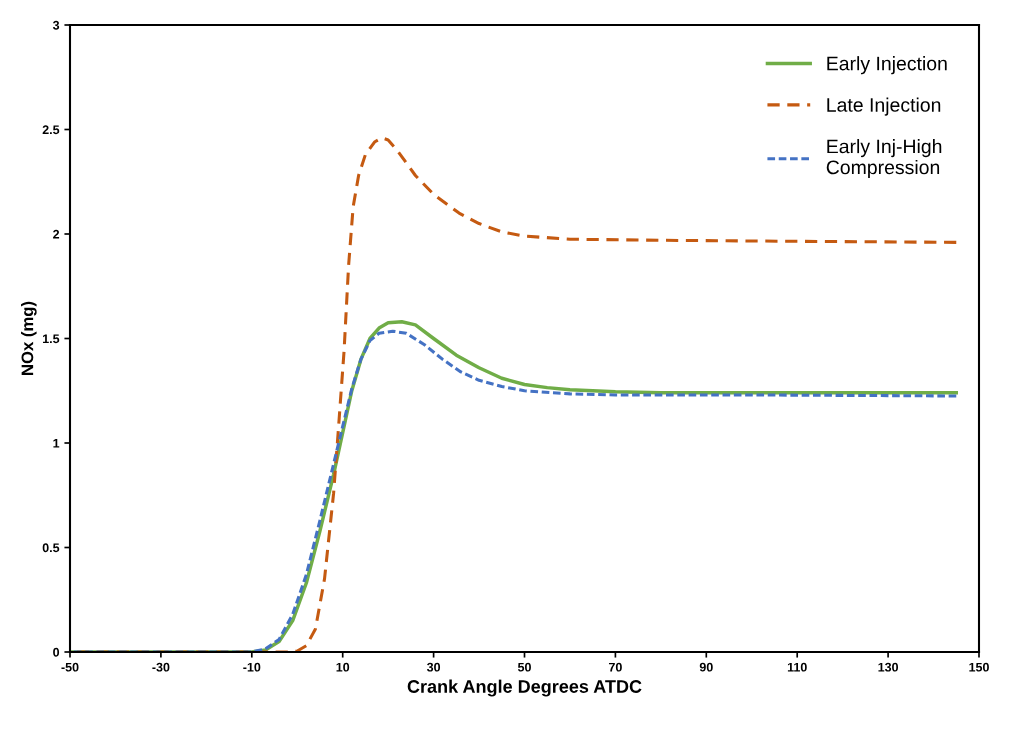 The image size is (1025, 753). What do you see at coordinates (51, 339) in the screenshot?
I see `y-tick-label: 1.5` at bounding box center [51, 339].